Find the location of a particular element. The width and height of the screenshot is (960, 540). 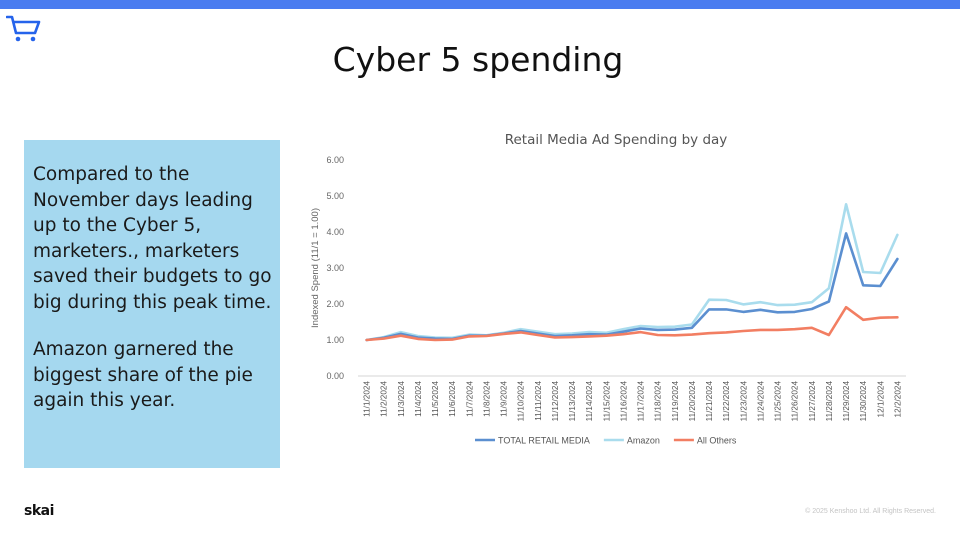

x-tick-label: 11/26/2024 is located at coordinates (795, 401).